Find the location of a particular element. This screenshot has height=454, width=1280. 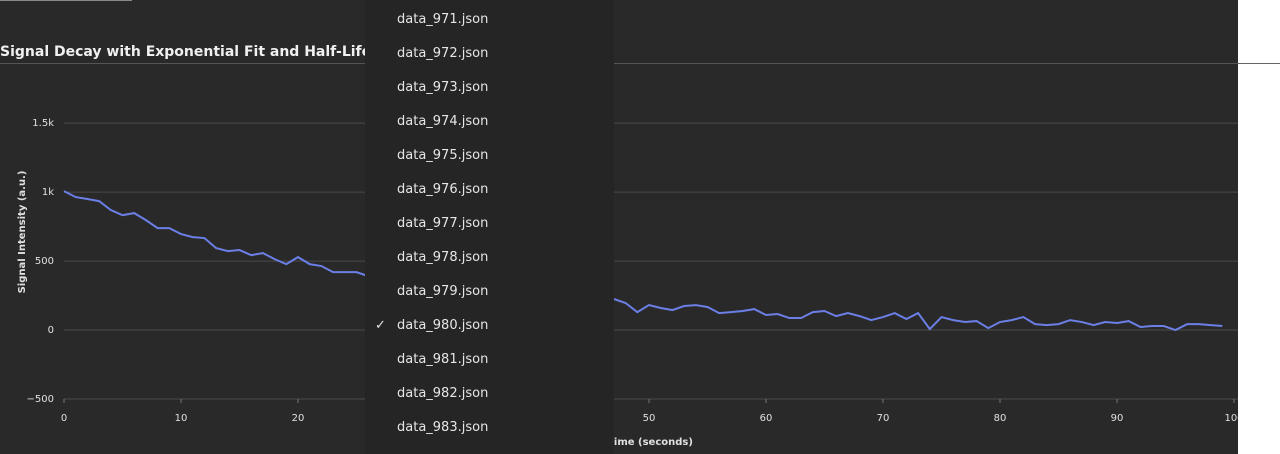

item-label: data_976.json is located at coordinates (443, 189).